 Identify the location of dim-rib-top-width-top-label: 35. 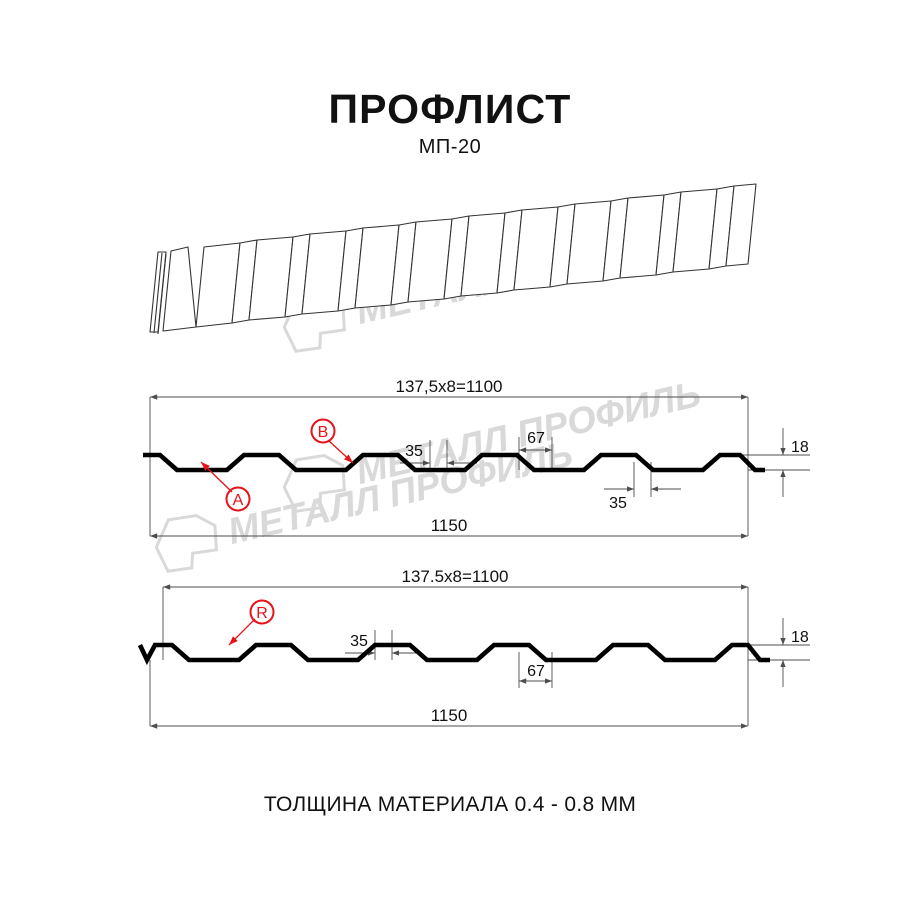
(414, 451).